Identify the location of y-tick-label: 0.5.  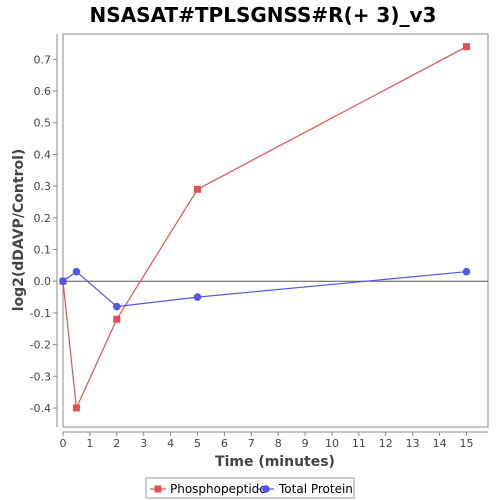
(43, 123).